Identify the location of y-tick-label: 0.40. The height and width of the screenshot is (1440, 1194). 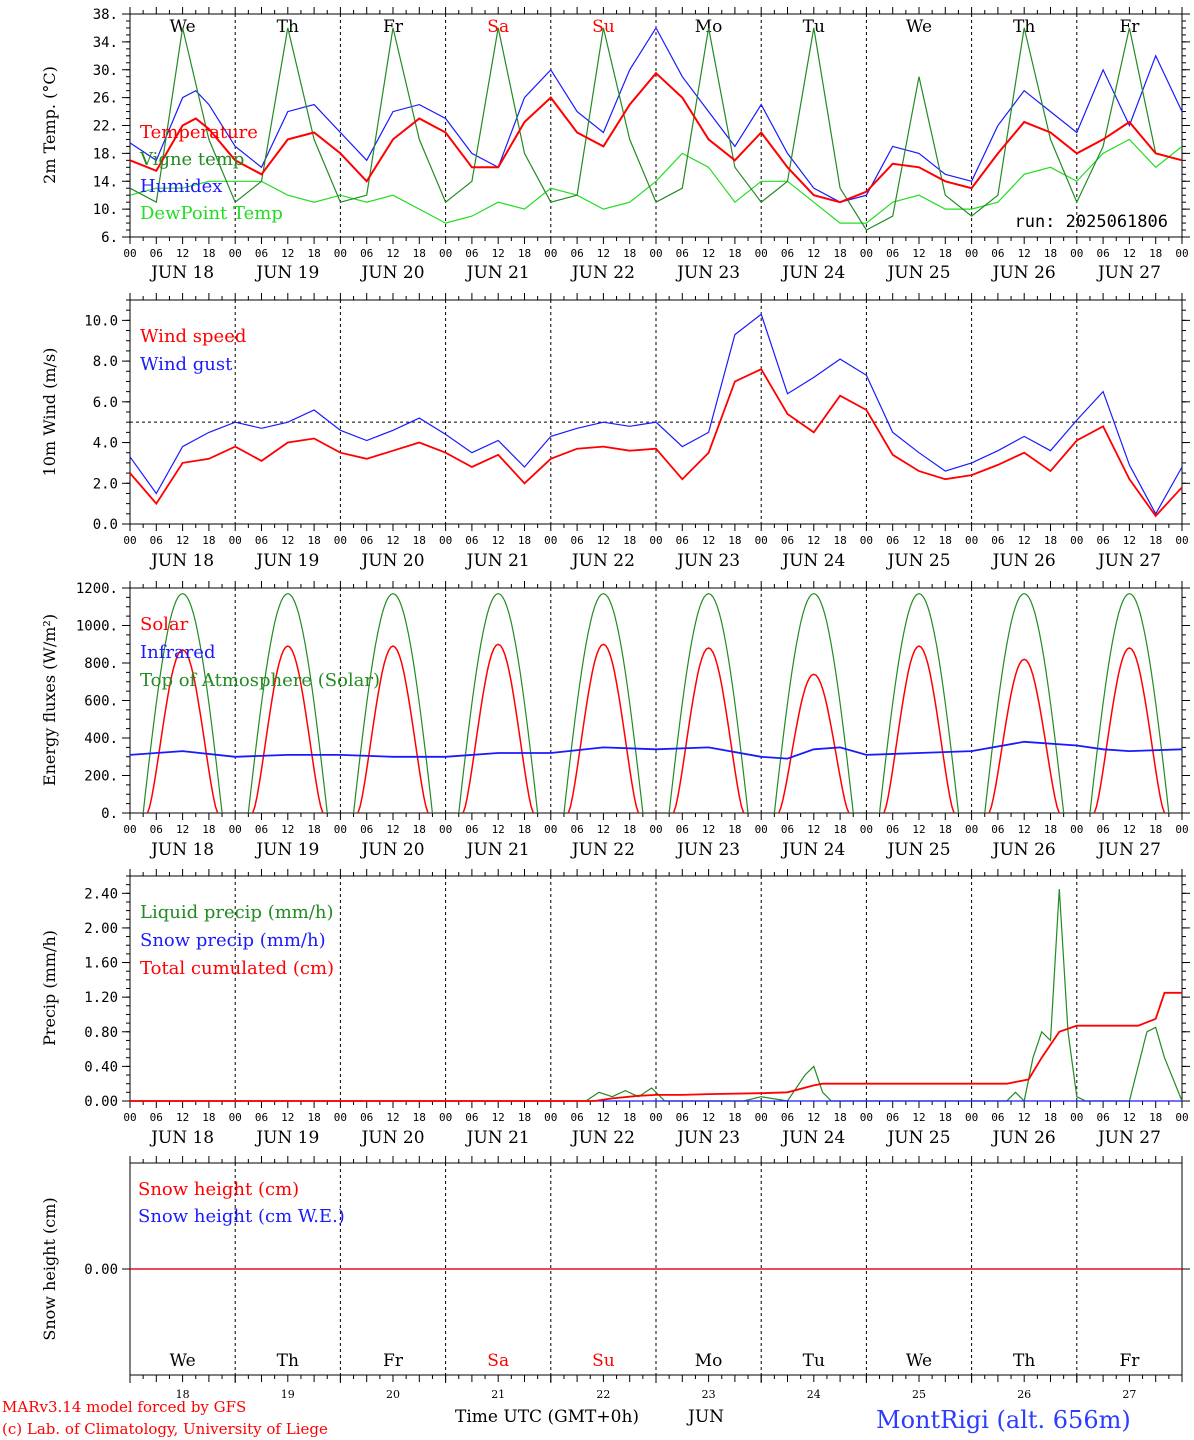
(101, 1067).